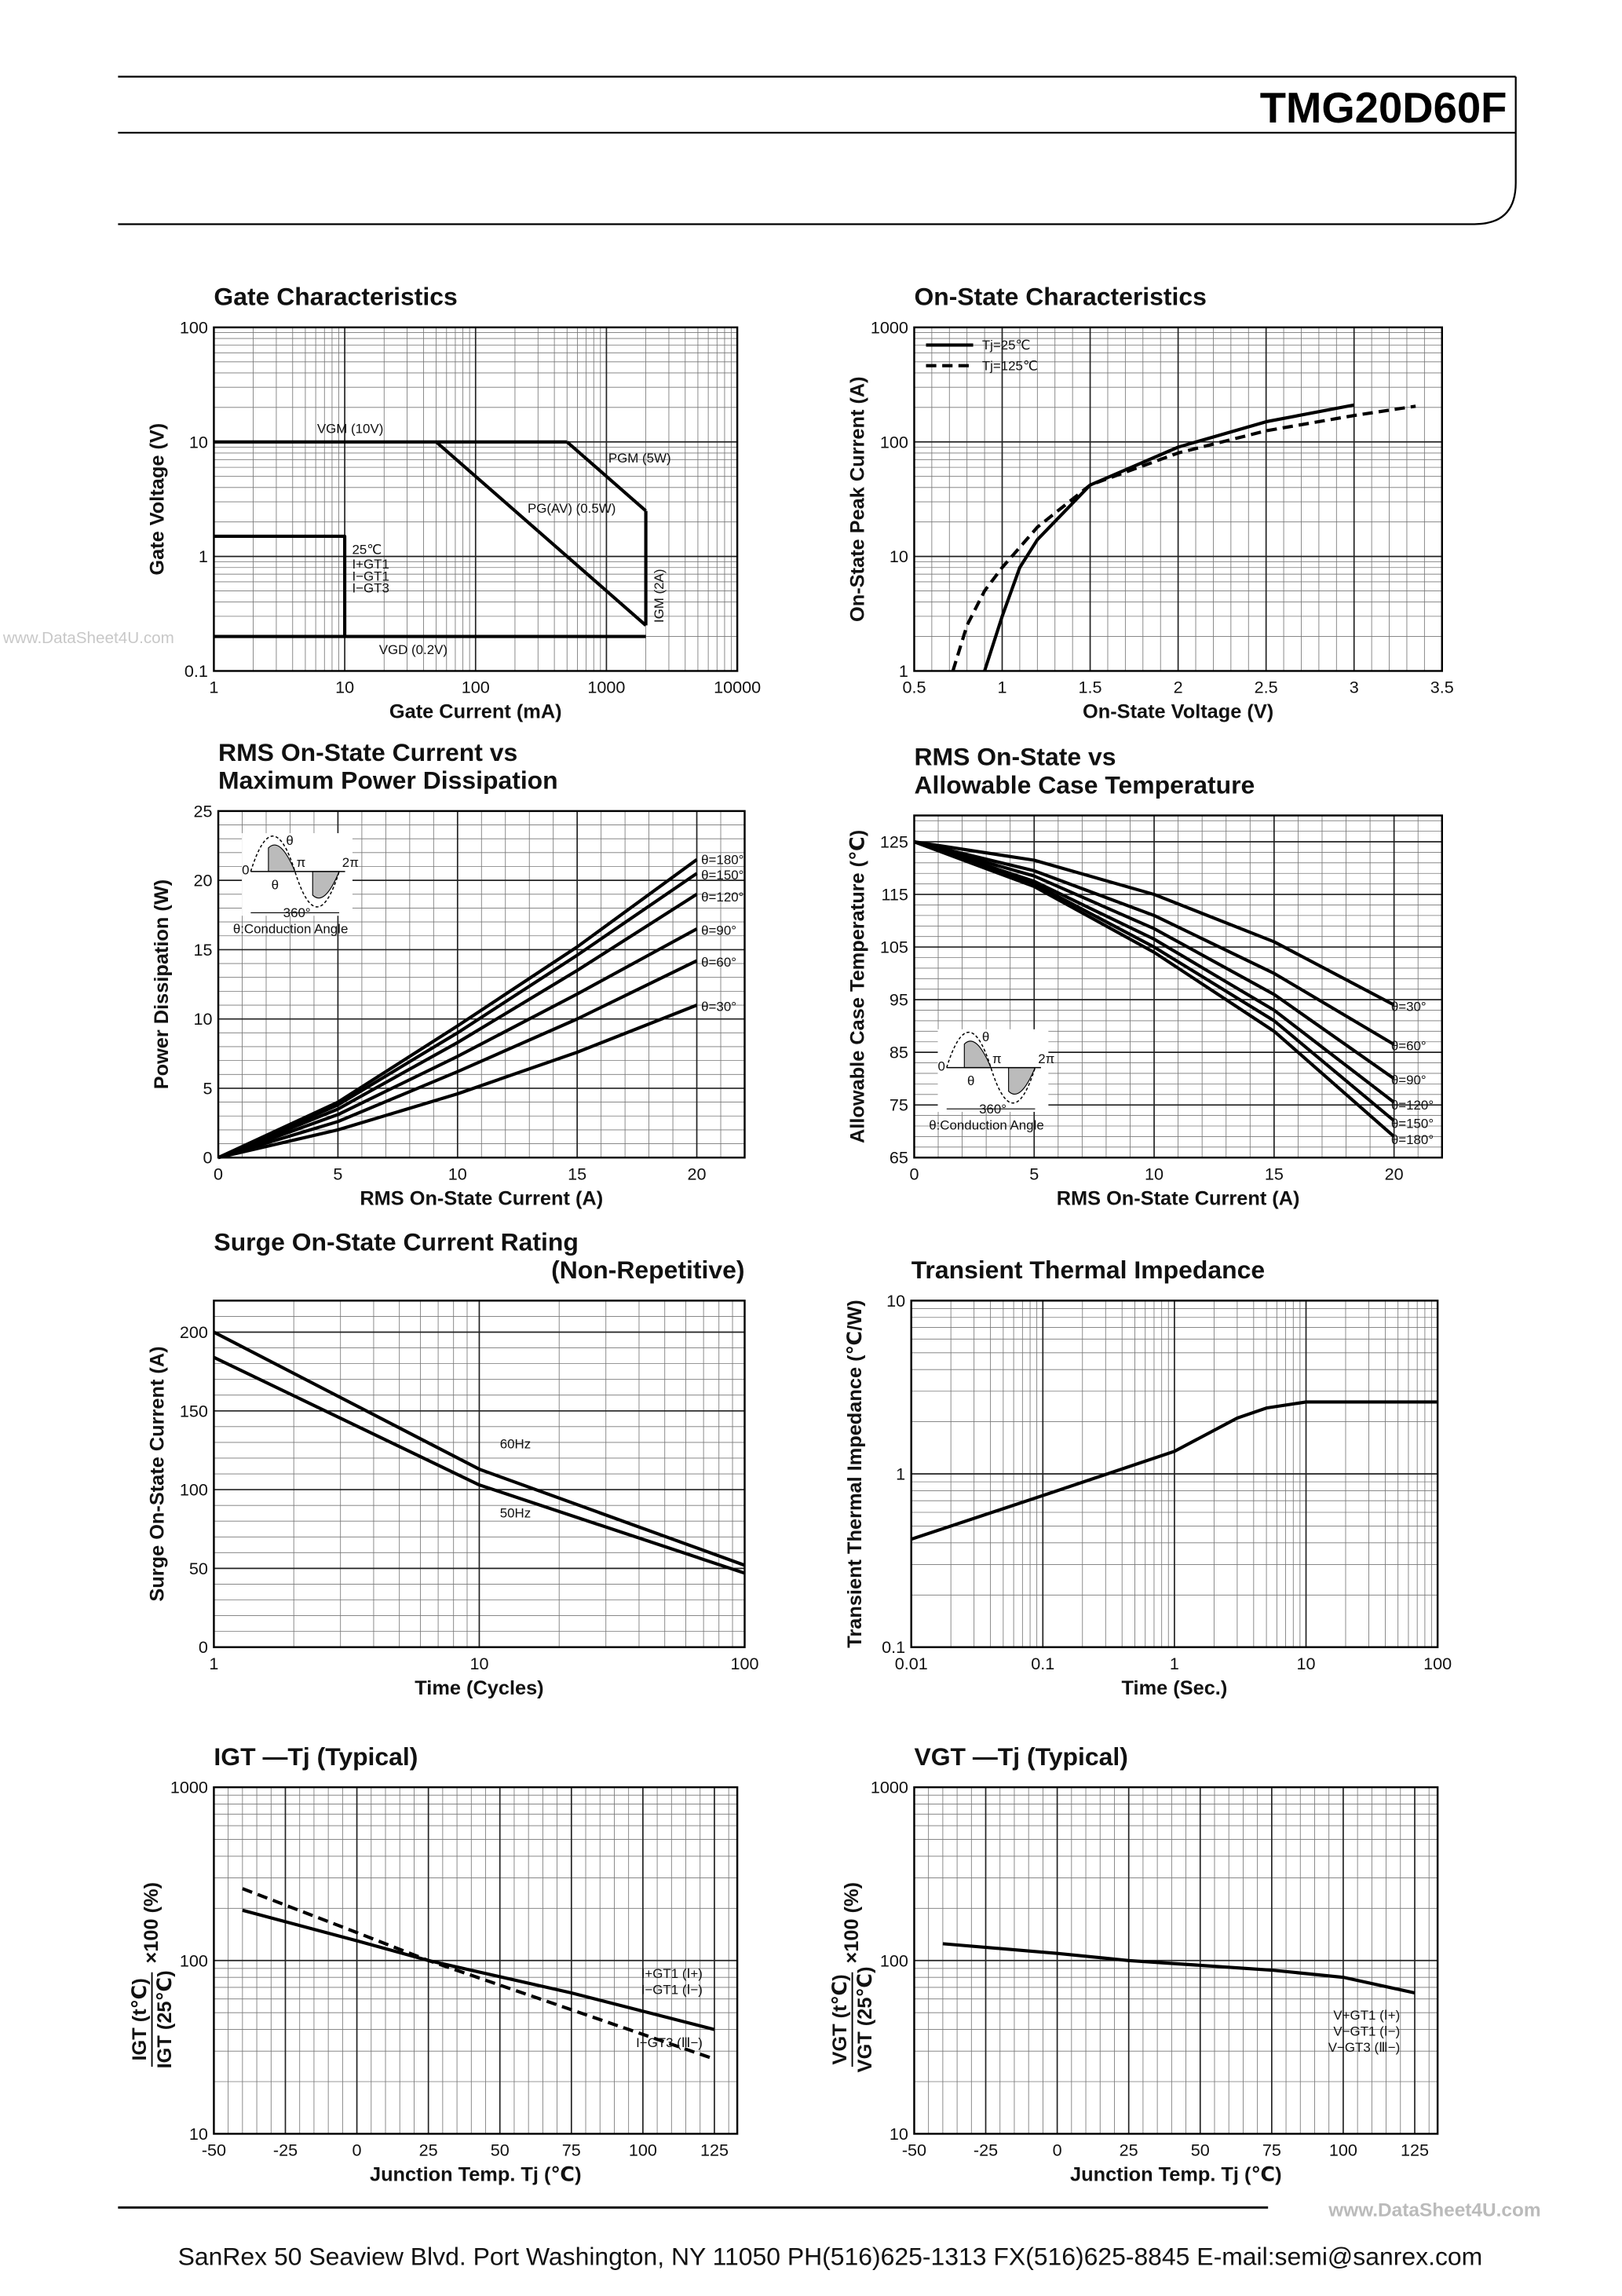 This screenshot has height=2296, width=1622. What do you see at coordinates (1274, 1173) in the screenshot?
I see `x-tick-label: 15` at bounding box center [1274, 1173].